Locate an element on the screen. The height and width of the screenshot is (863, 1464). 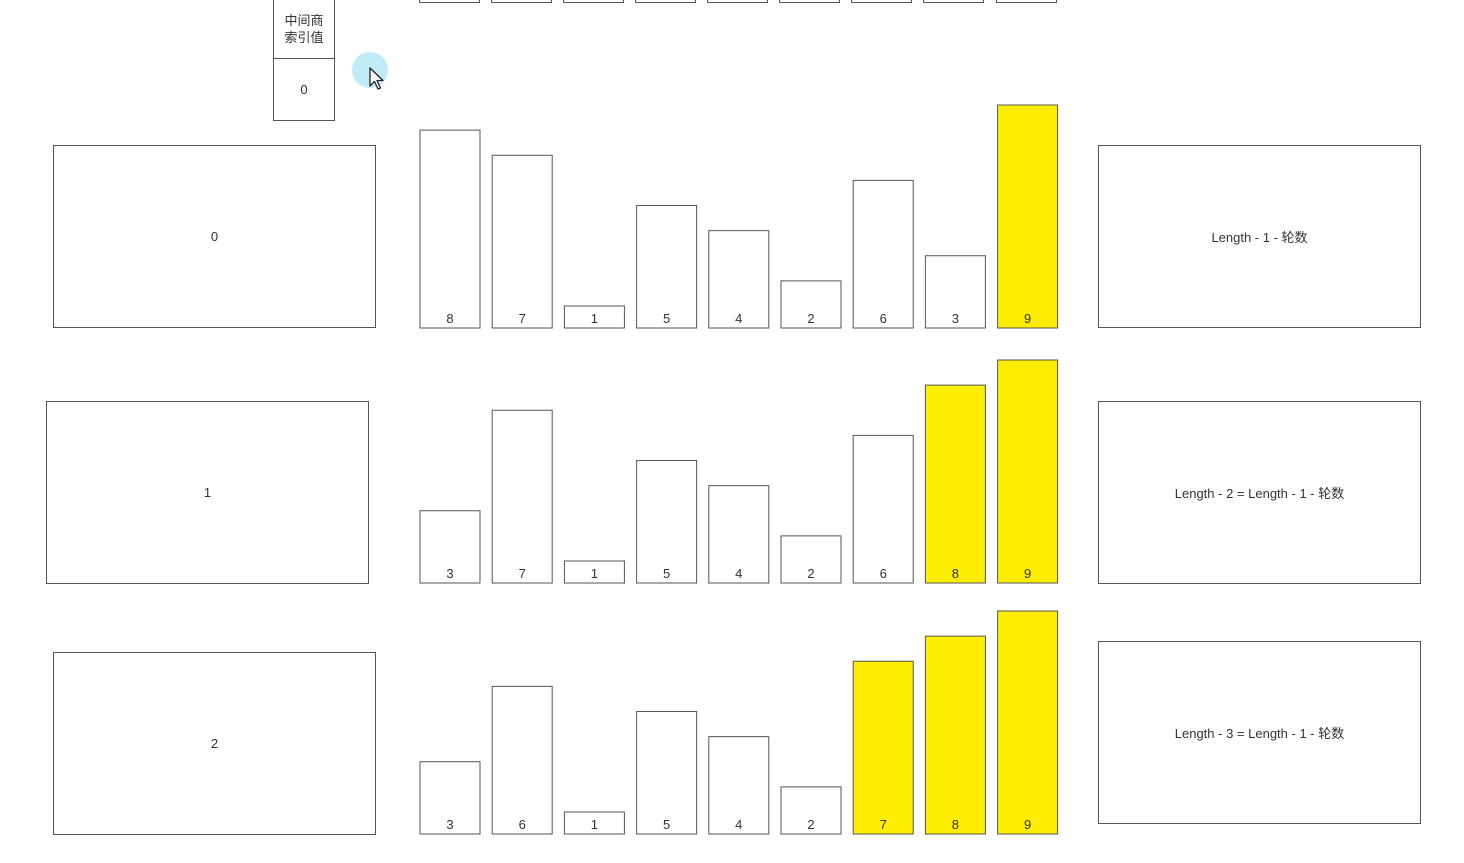
bar-label-row0-6: 6 is located at coordinates (883, 318).